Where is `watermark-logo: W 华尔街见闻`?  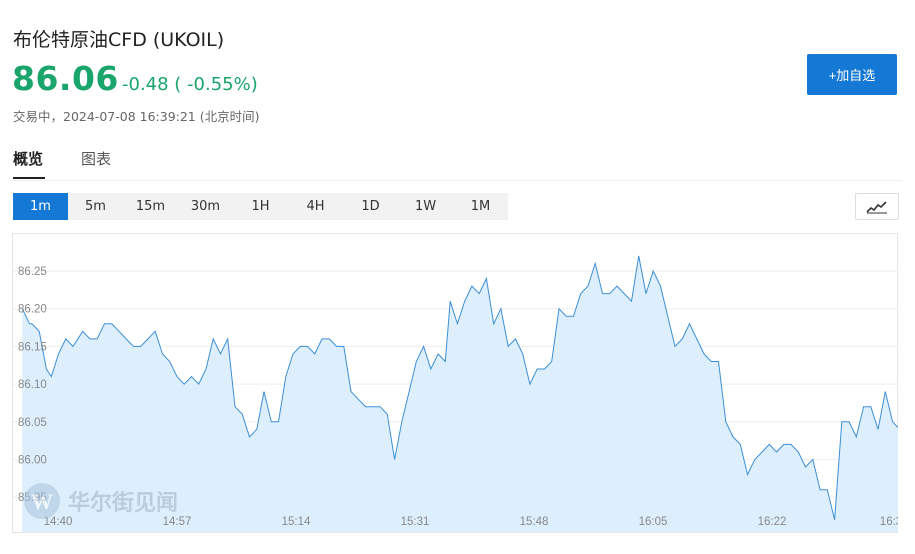 watermark-logo: W 华尔街见闻 is located at coordinates (101, 501).